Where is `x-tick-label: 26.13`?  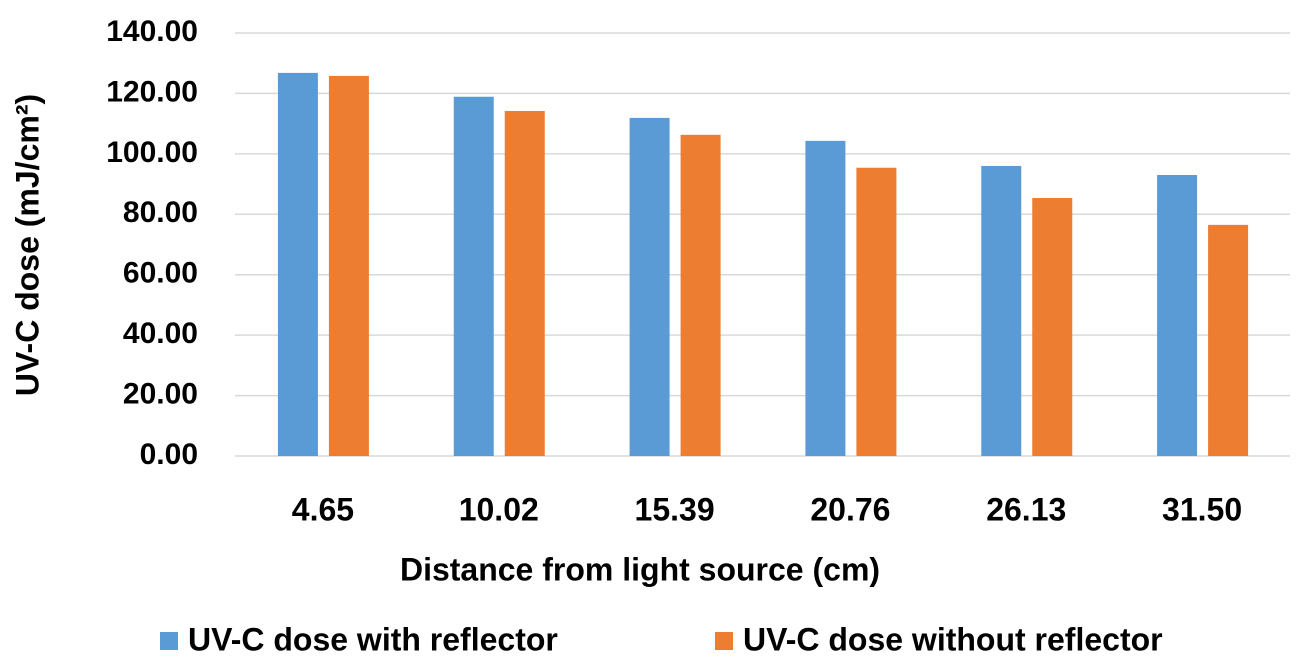 x-tick-label: 26.13 is located at coordinates (1026, 509).